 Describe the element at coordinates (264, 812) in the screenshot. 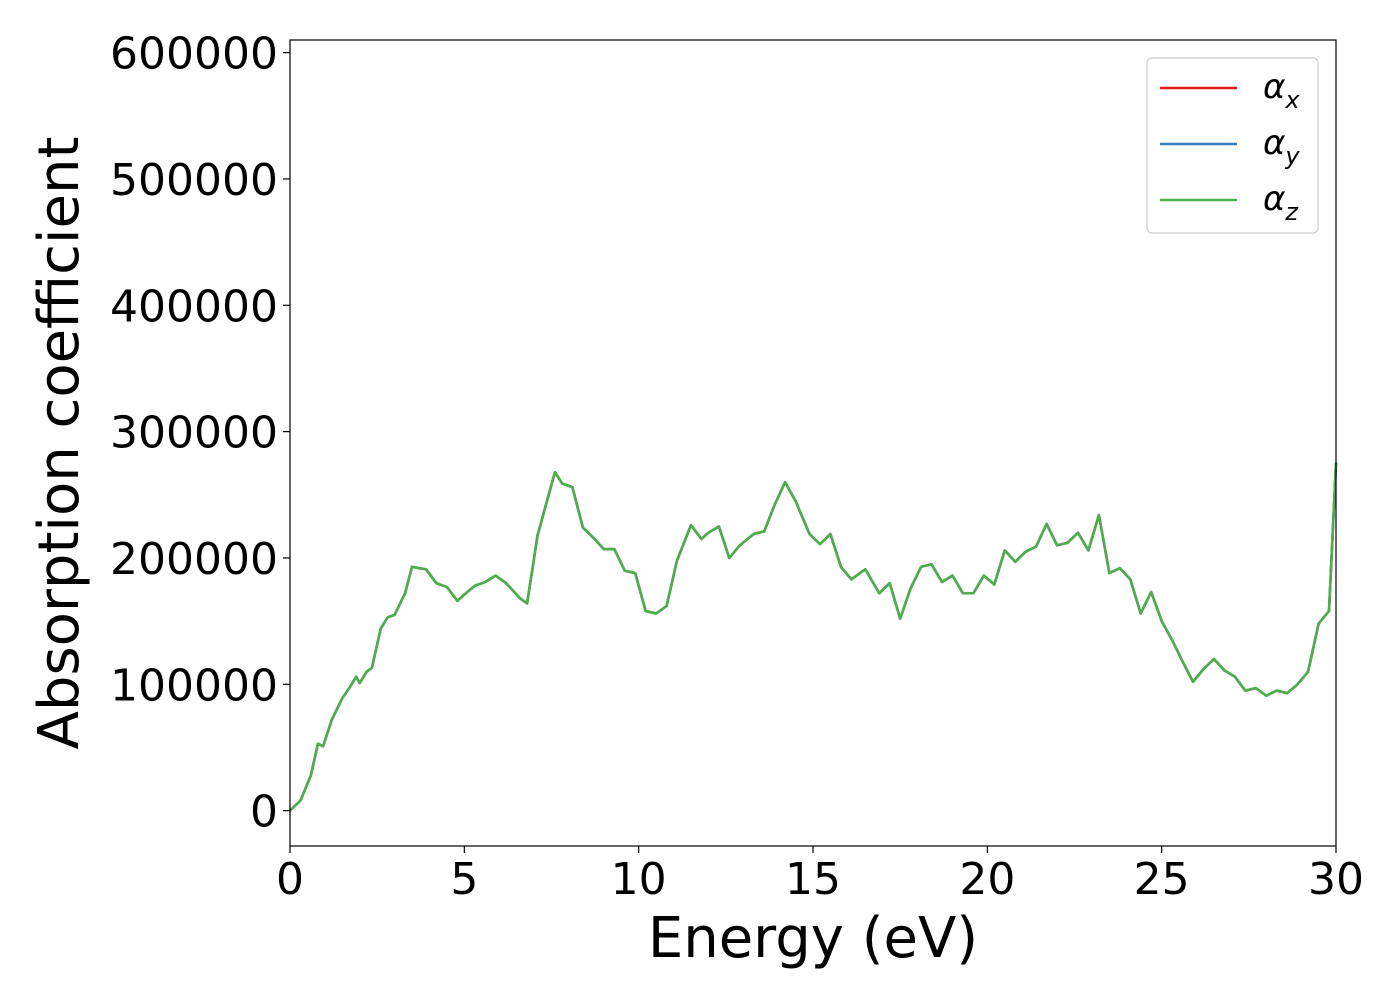

I see `y-tick-label: 0` at that location.